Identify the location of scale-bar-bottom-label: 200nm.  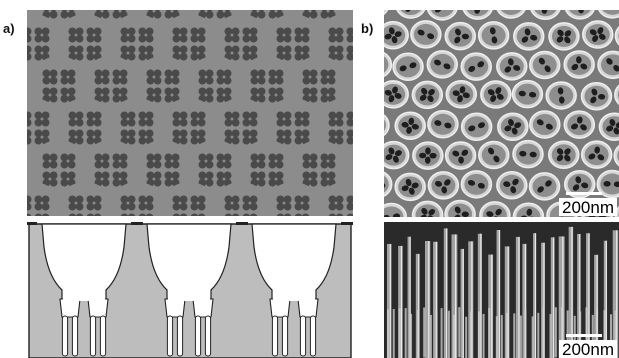
(588, 349).